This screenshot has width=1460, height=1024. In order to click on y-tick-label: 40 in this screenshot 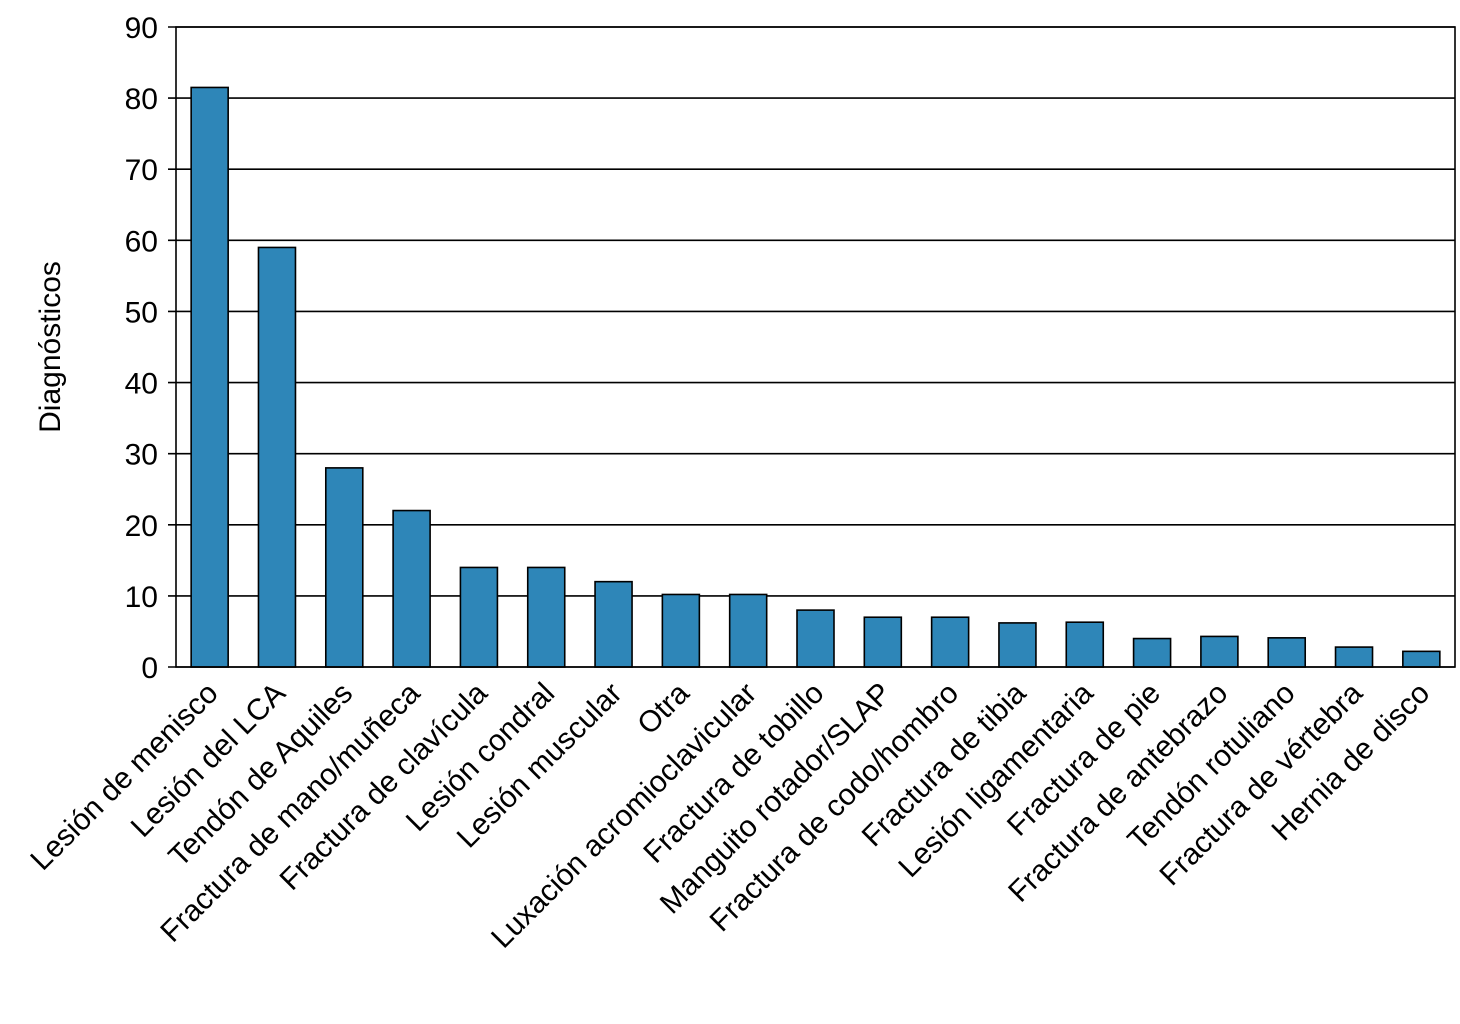, I will do `click(141, 384)`.